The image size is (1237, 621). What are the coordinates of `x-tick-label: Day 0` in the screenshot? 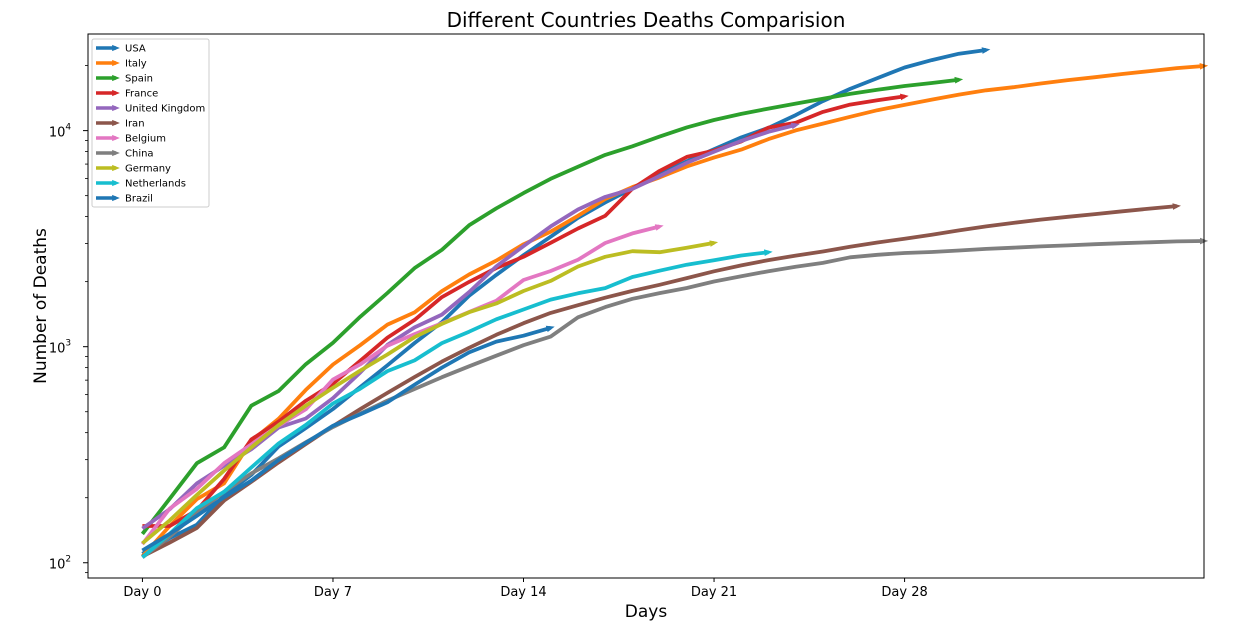 It's located at (142, 592).